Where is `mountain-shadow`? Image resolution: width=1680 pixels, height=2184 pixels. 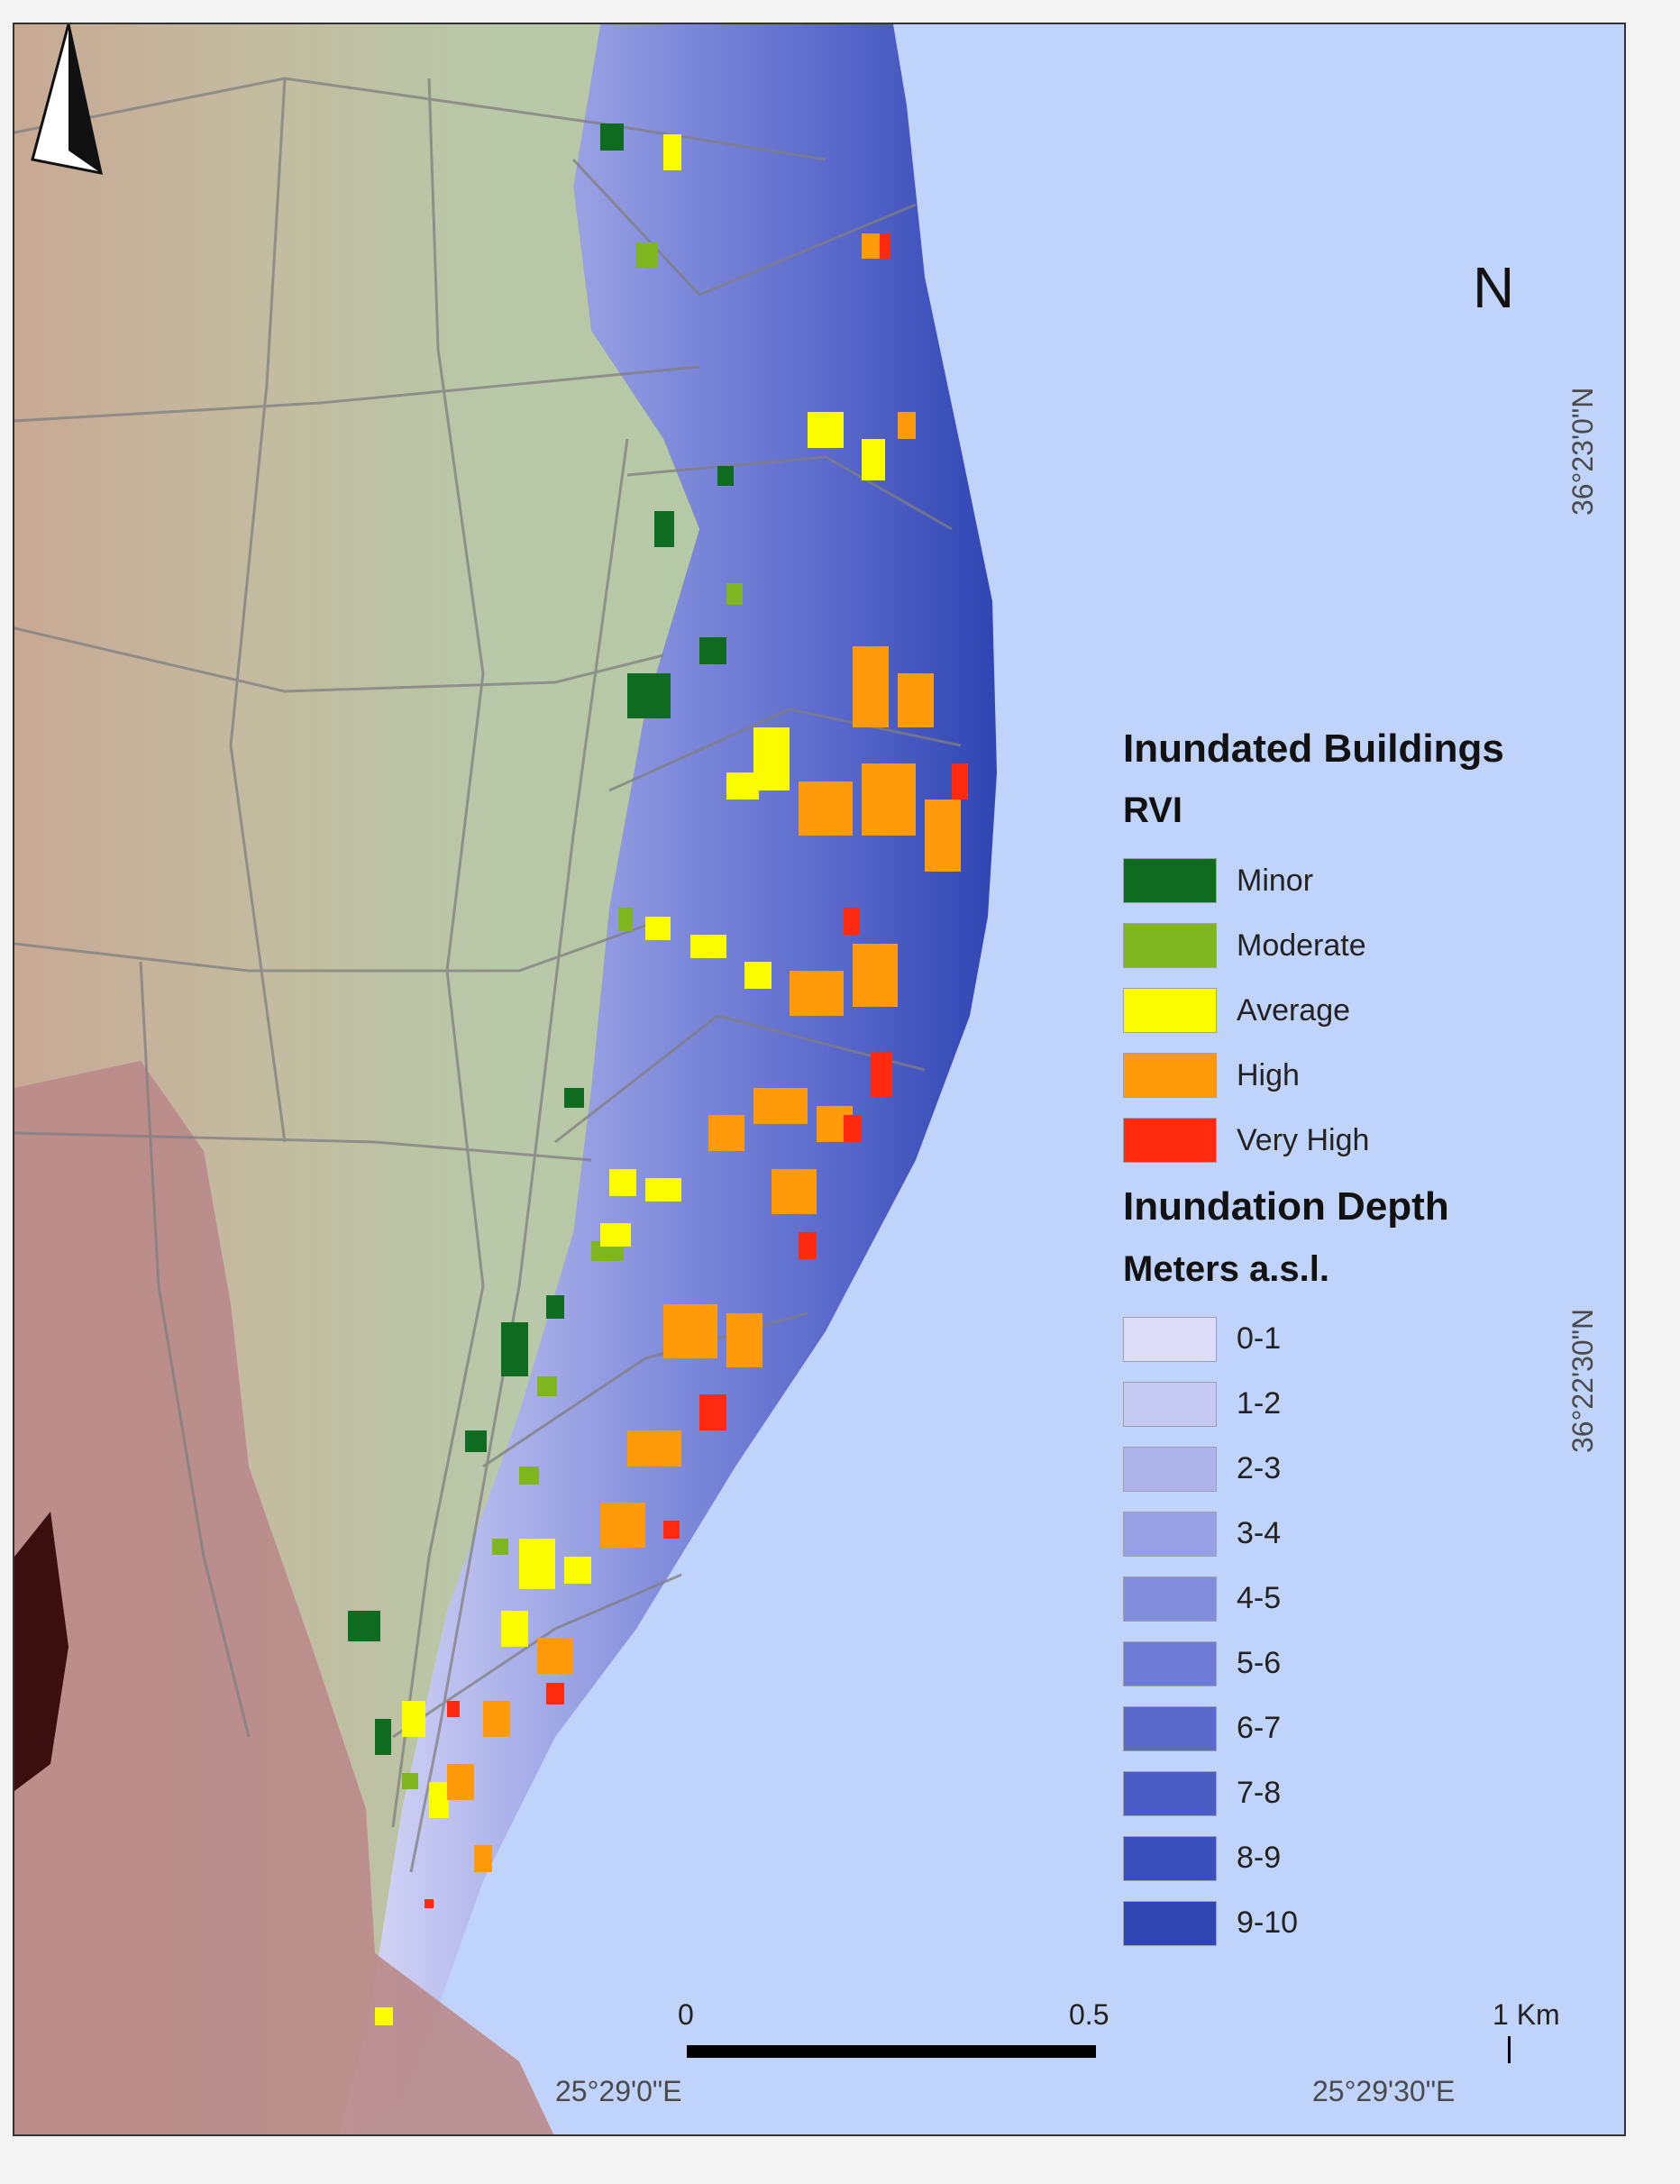
mountain-shadow is located at coordinates (41, 1651).